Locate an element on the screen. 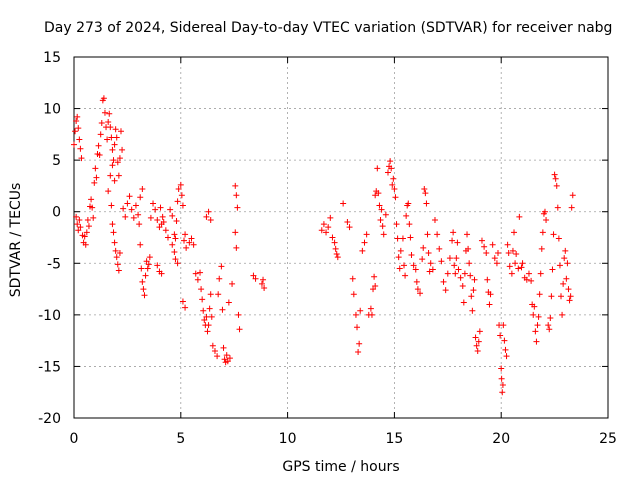 The width and height of the screenshot is (640, 480). x-tick-label: 25 is located at coordinates (608, 439).